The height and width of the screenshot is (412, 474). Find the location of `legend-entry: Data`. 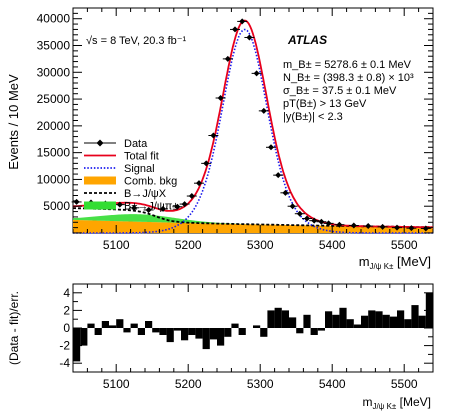

legend-entry: Data is located at coordinates (116, 144).